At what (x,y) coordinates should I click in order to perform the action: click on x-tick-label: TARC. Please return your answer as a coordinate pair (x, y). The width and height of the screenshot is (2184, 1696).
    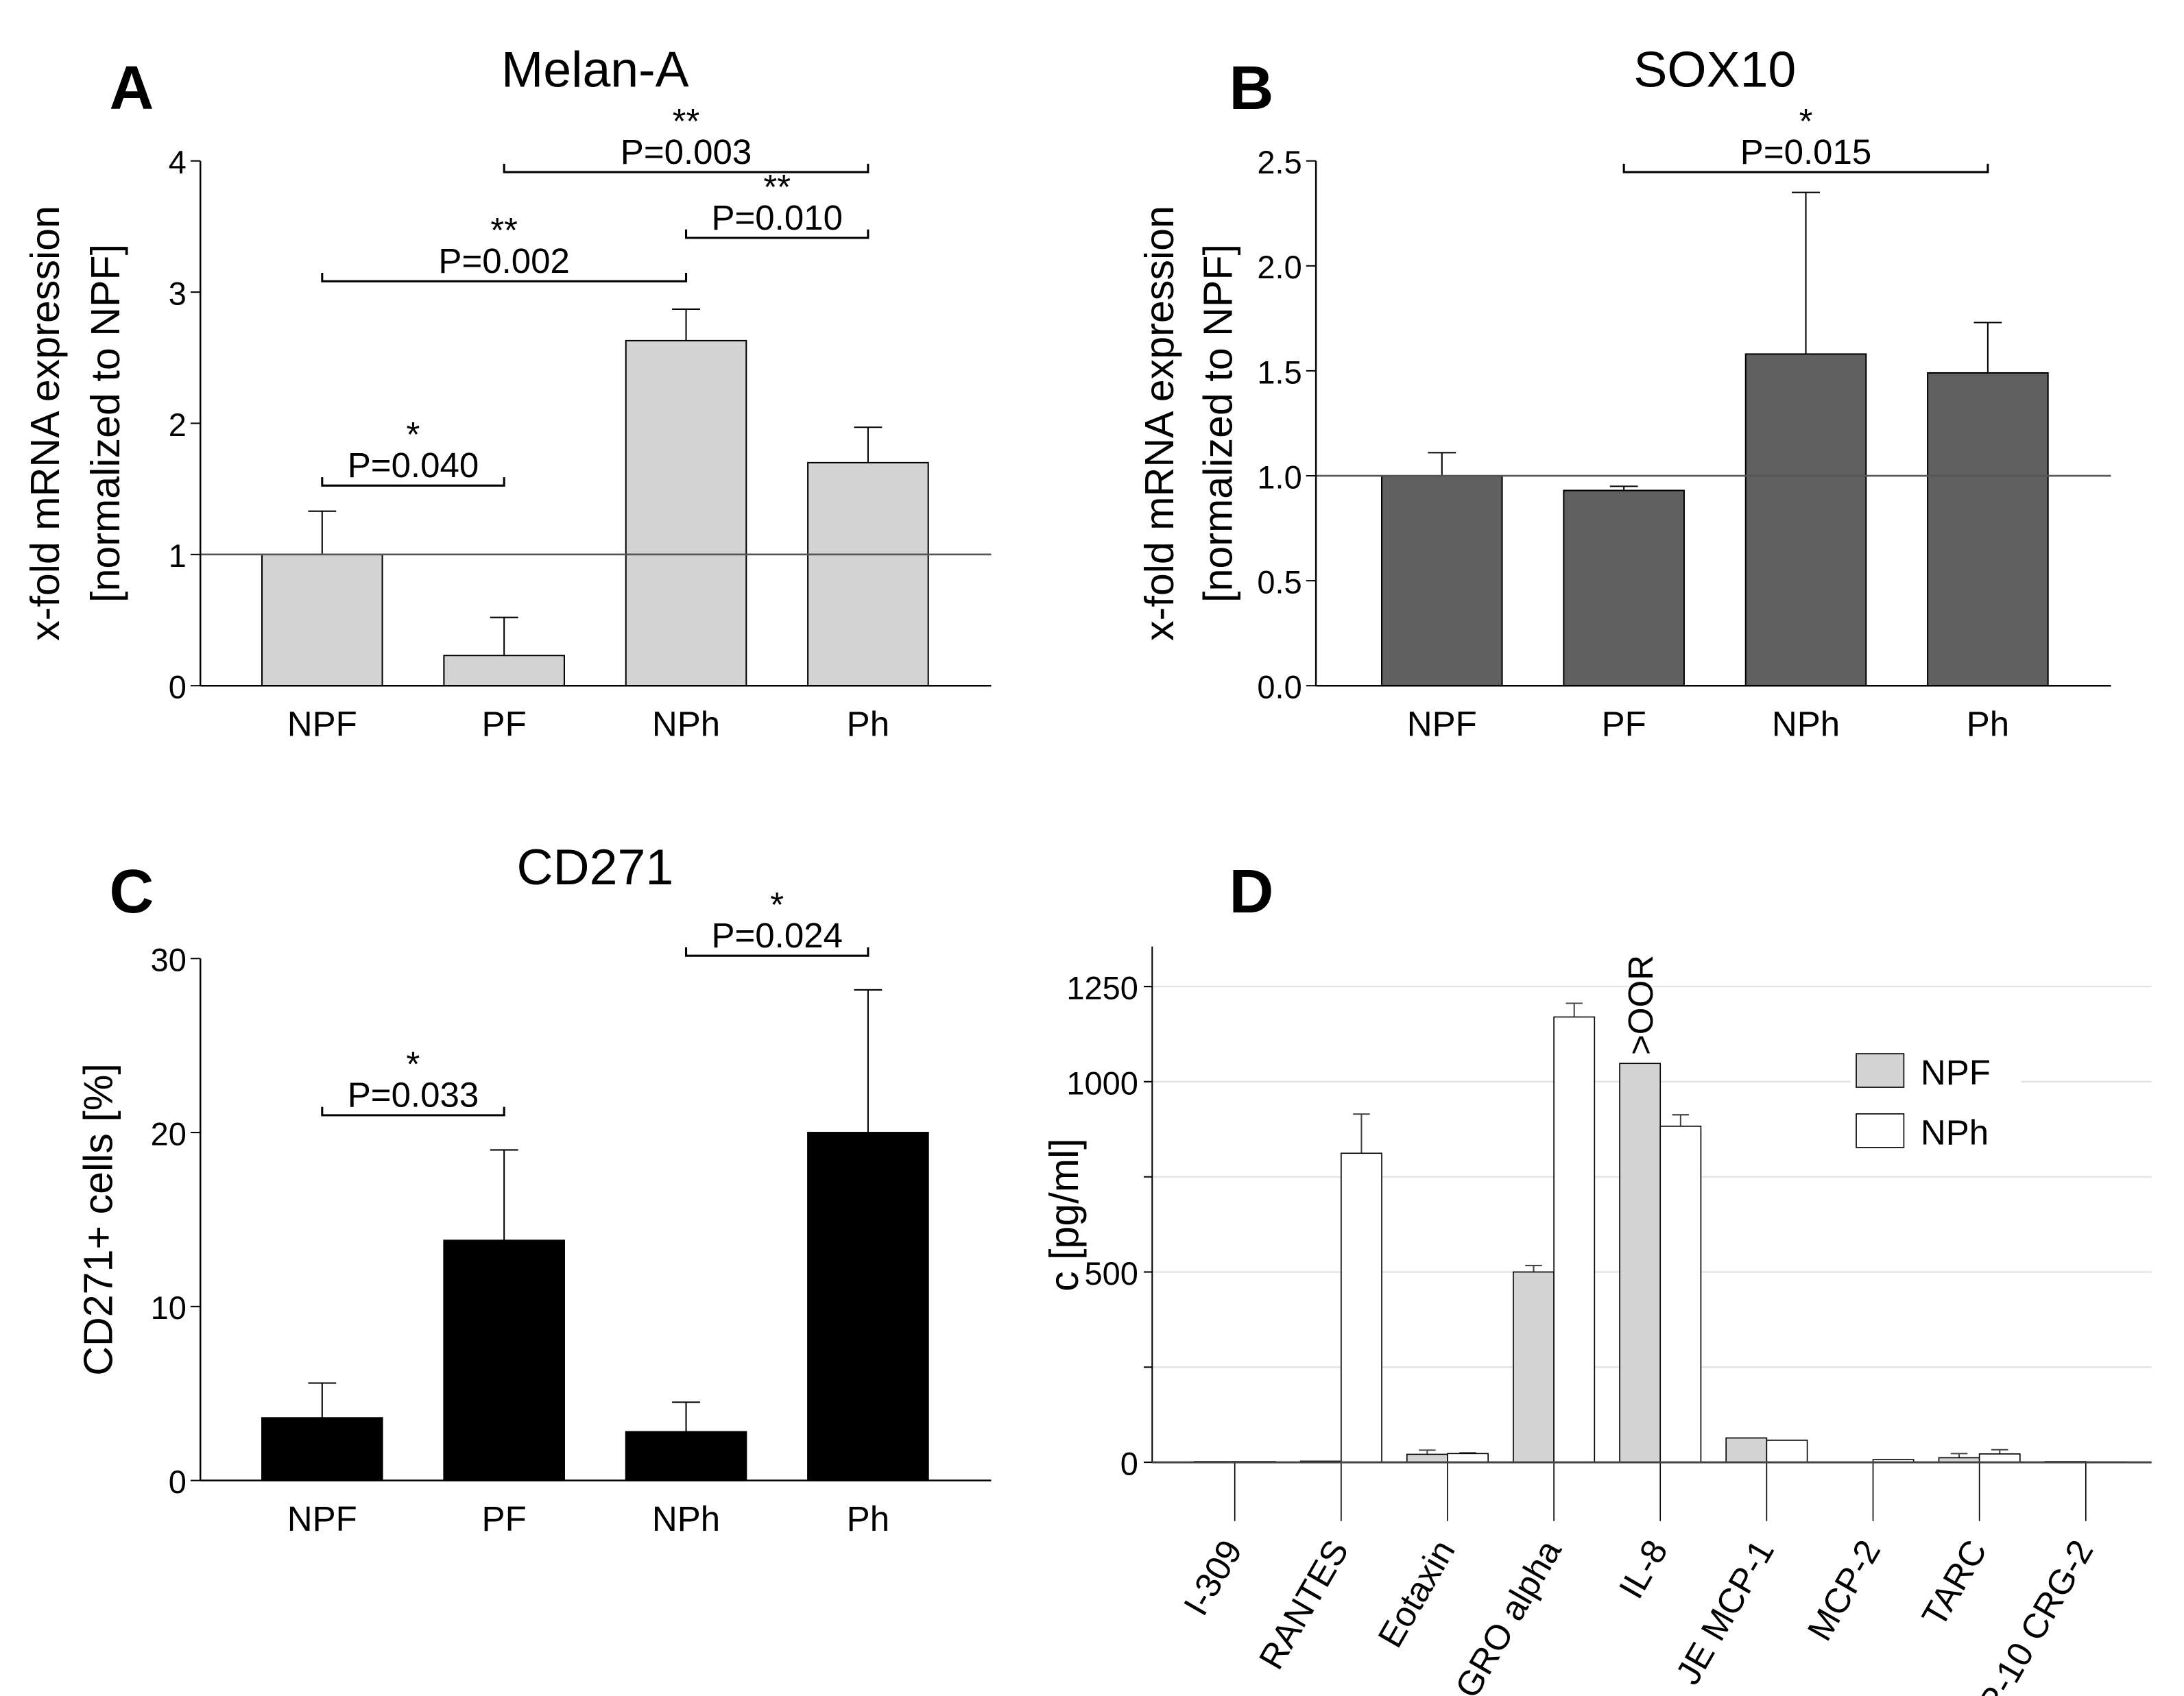
    Looking at the image, I should click on (1955, 1583).